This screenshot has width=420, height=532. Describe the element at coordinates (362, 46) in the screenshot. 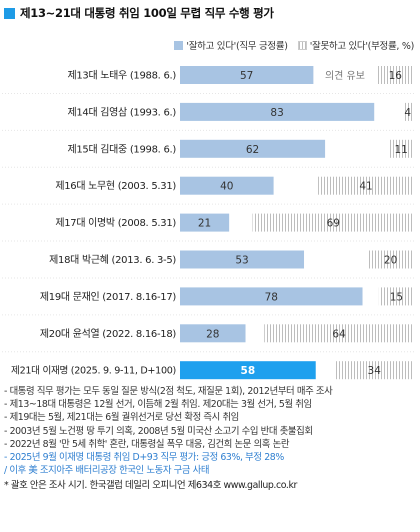

I see `legend-negative-label: '잘못하고 있다'(부정률, %)` at that location.